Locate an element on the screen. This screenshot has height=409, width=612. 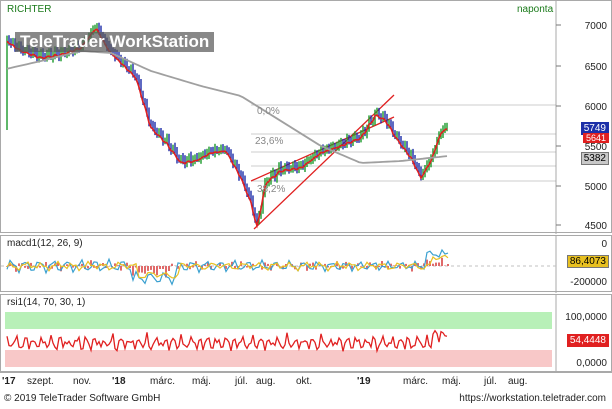
x-label-may19: máj. is located at coordinates (451, 381).